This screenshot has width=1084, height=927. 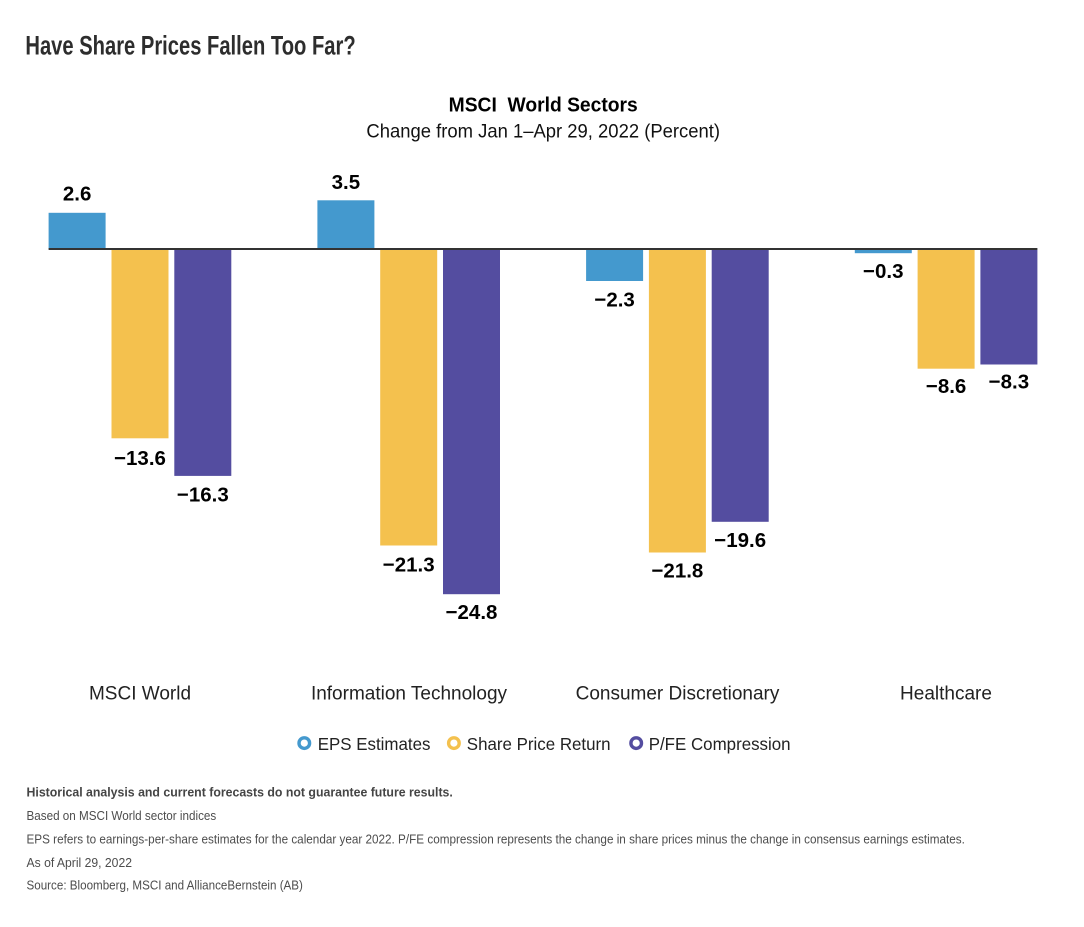 I want to click on svg-text: −8.3, so click(x=1009, y=381).